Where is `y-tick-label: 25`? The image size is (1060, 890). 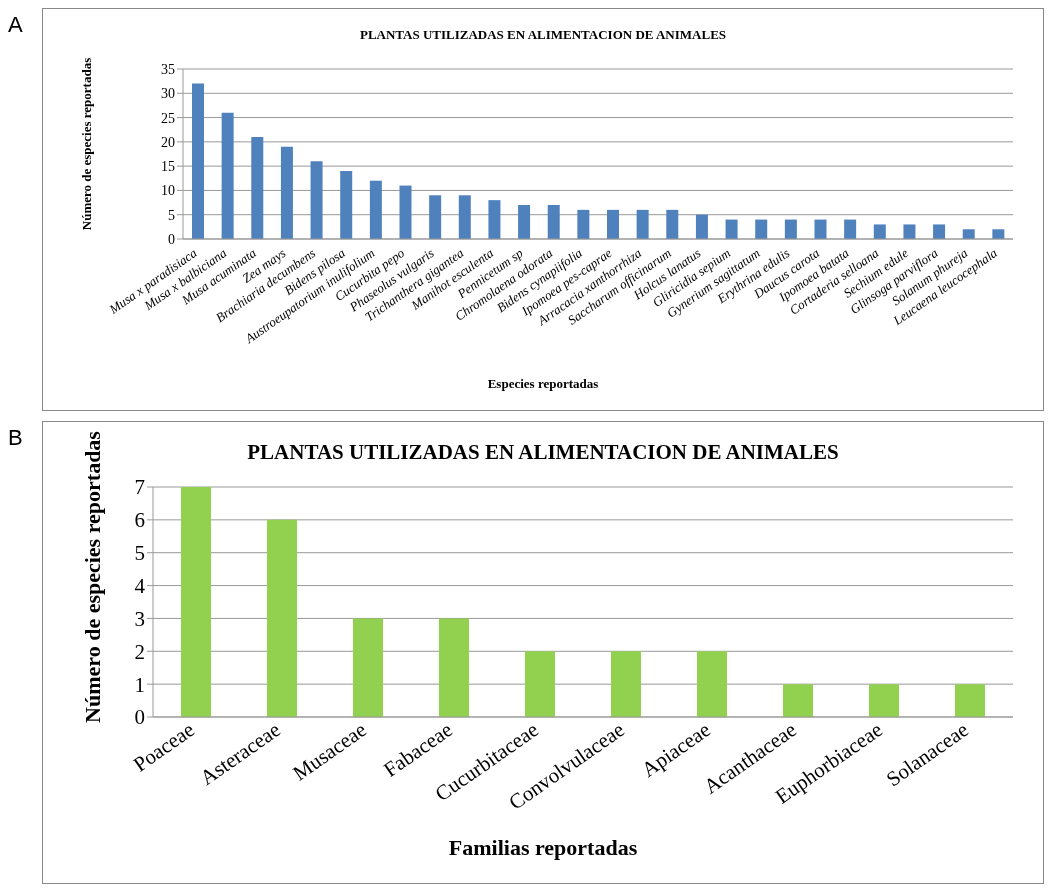 y-tick-label: 25 is located at coordinates (168, 118).